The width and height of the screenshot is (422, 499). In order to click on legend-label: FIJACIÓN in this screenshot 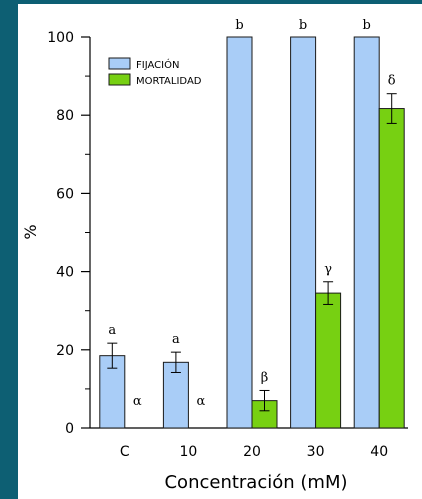, I will do `click(157, 64)`.